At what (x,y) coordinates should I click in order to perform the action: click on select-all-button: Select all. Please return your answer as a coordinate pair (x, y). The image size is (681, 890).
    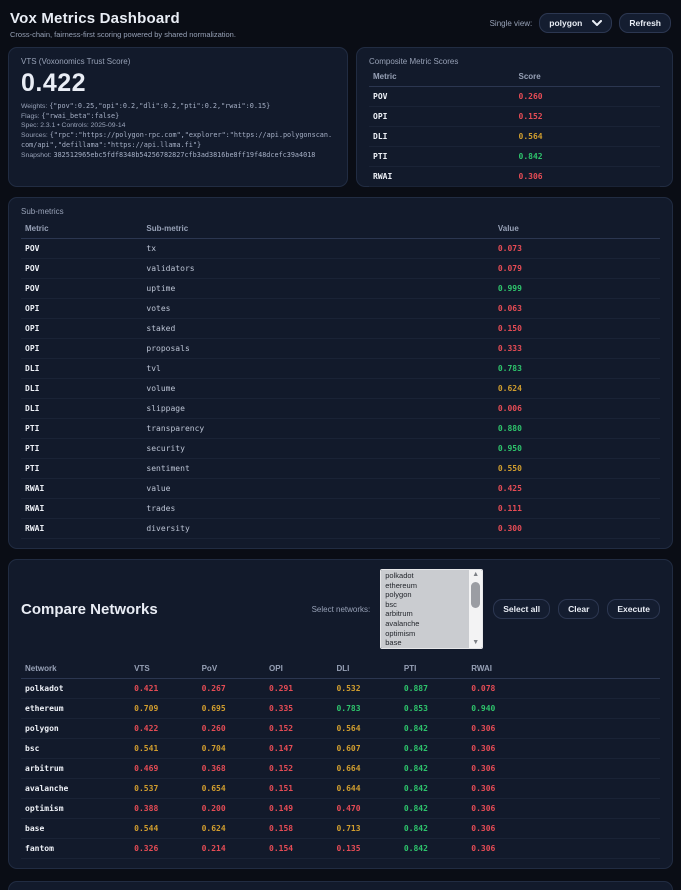
    Looking at the image, I should click on (522, 609).